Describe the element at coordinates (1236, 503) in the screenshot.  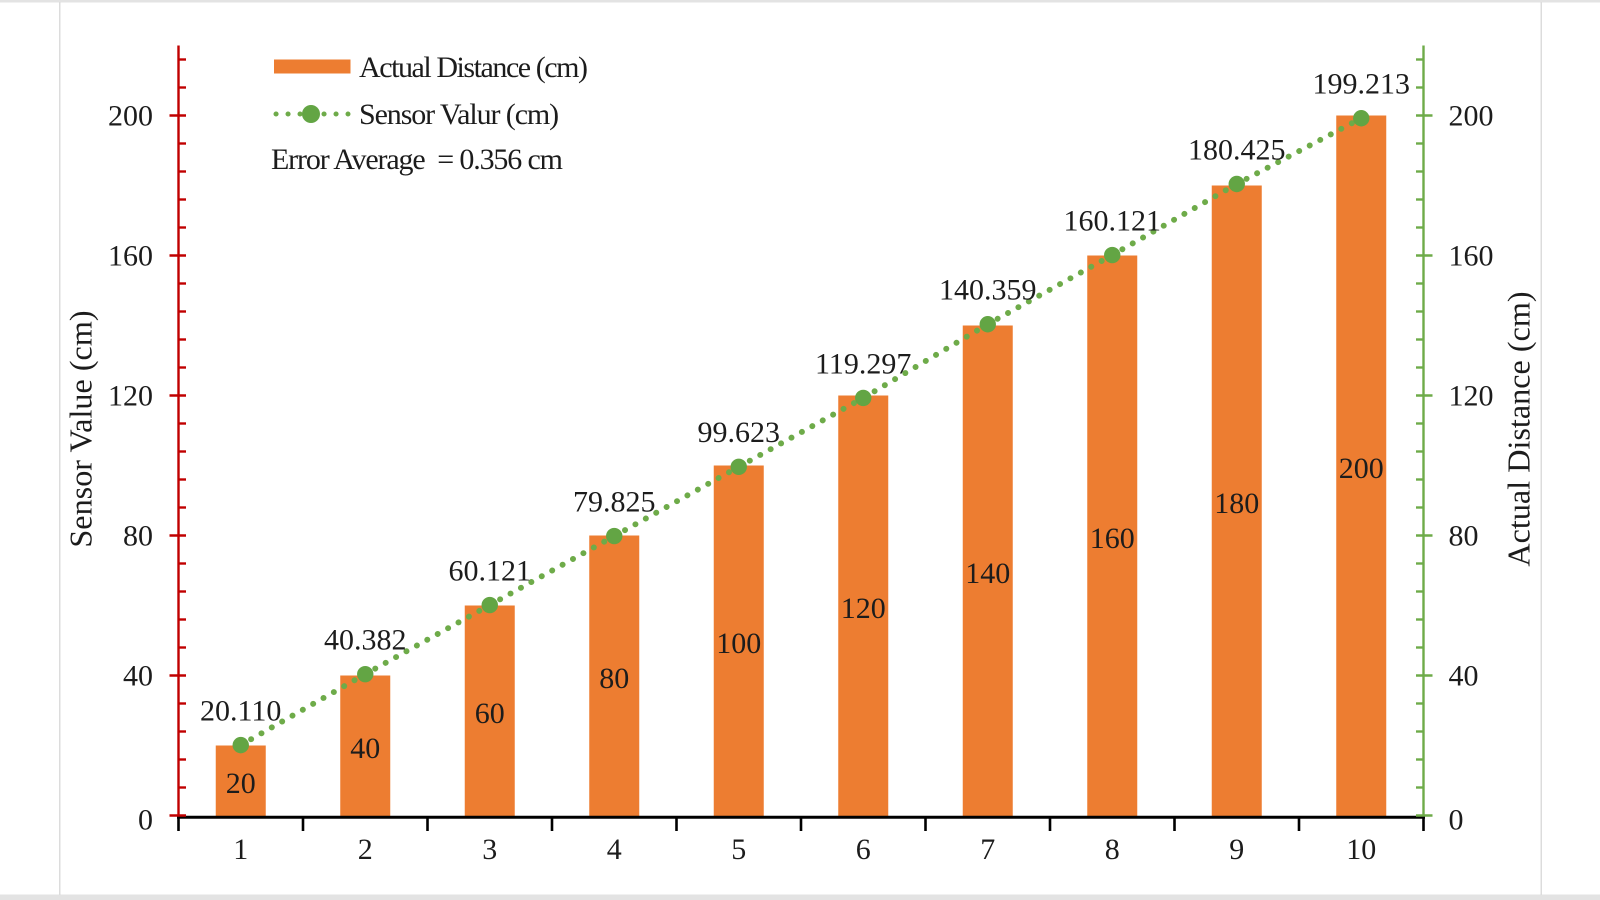
I see `svg-text: 180` at that location.